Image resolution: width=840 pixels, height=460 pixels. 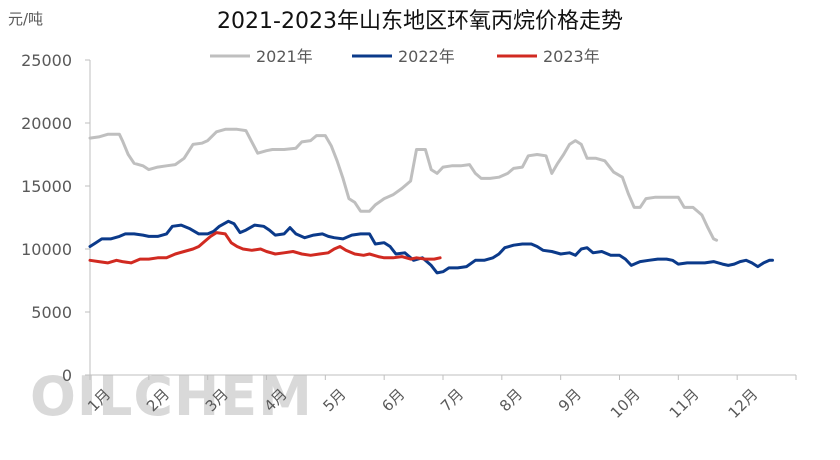 I want to click on legend-item: 2023年, so click(x=548, y=56).